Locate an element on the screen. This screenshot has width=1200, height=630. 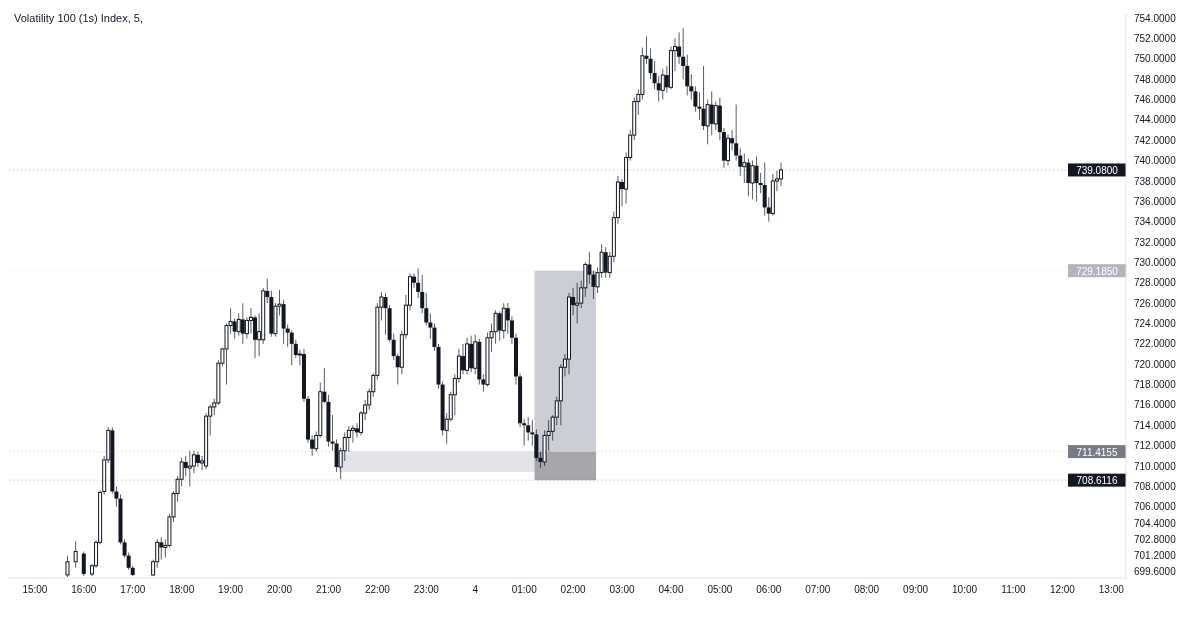
chart-title: Volatility 100 (1s) Index, 5, is located at coordinates (79, 18).